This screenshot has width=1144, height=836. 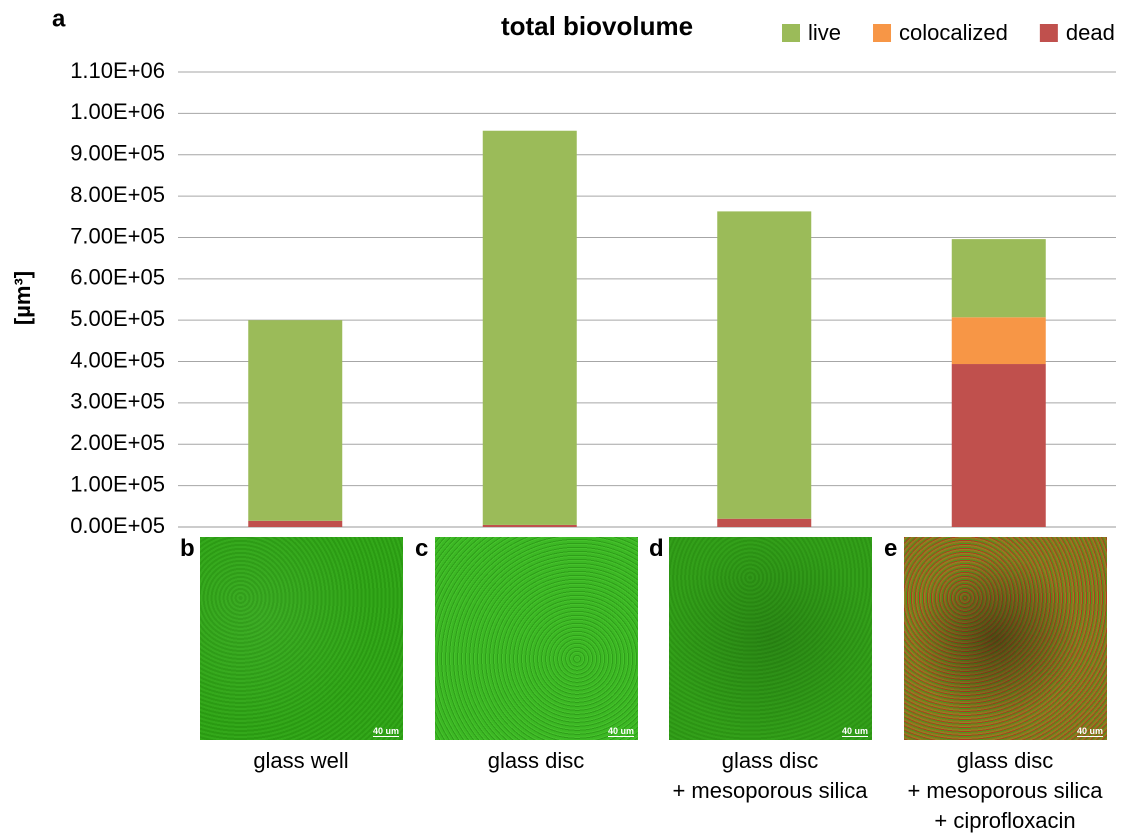 I want to click on y-tick-label: 1.00E+05, so click(x=117, y=483).